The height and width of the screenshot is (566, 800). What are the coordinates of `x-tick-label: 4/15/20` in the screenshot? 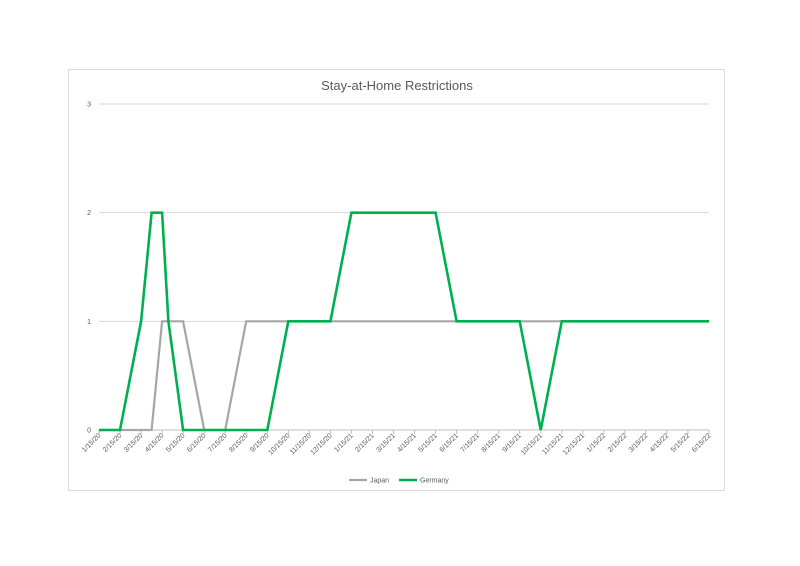 It's located at (155, 443).